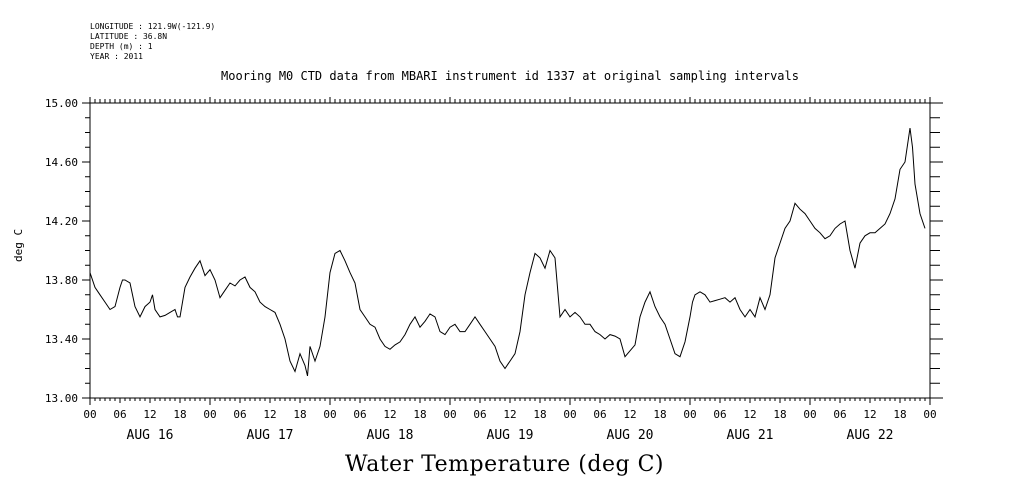 This screenshot has width=1009, height=504. What do you see at coordinates (61, 221) in the screenshot?
I see `y-tick-label: 14.20` at bounding box center [61, 221].